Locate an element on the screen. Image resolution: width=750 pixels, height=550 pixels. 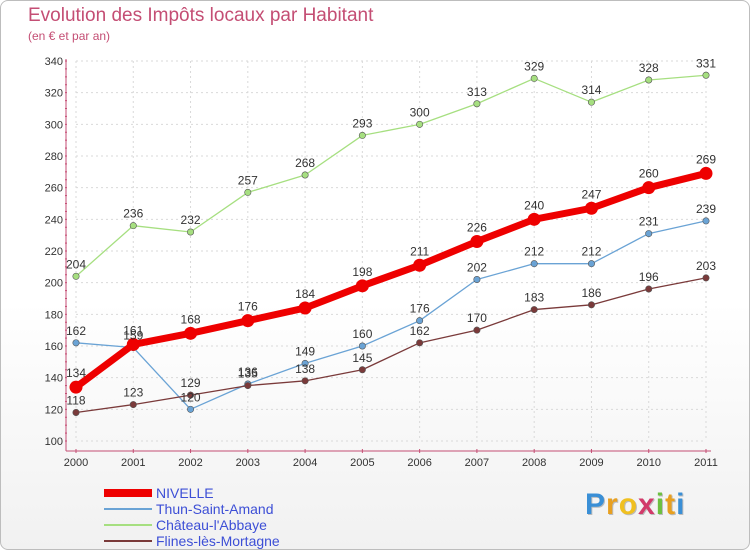
x-tick-label: 2004 is located at coordinates (305, 463).